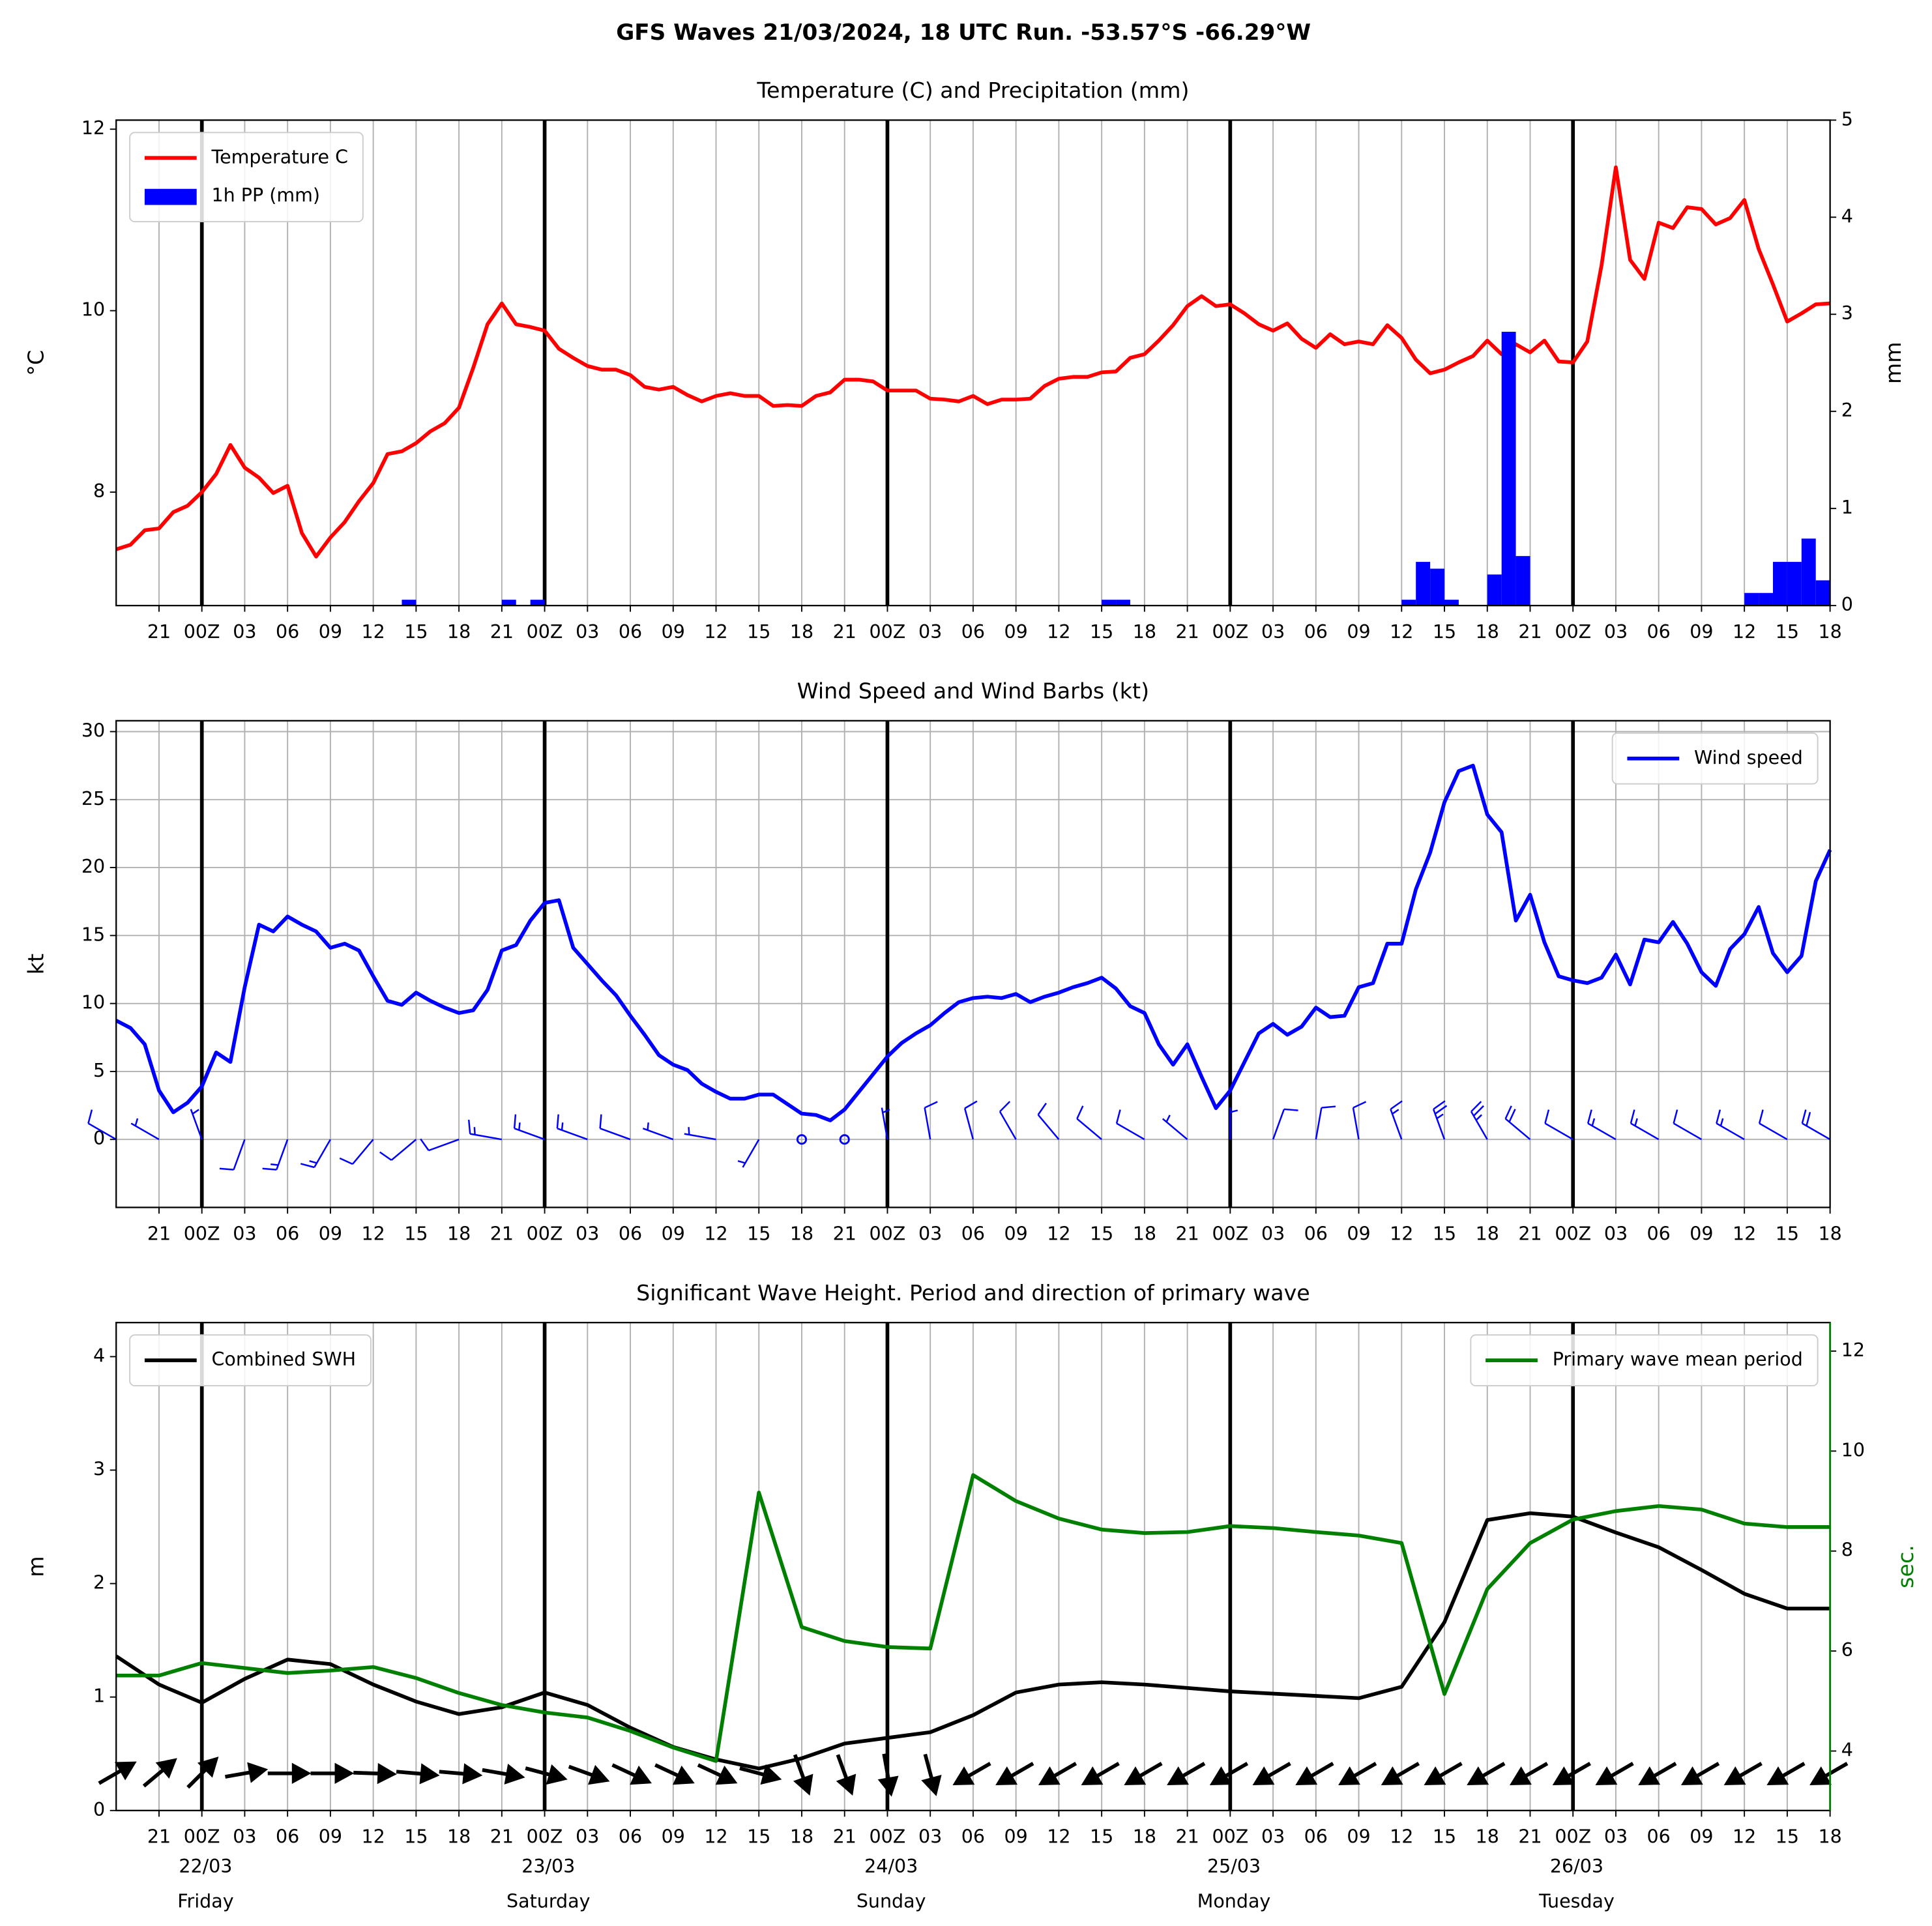  I want to click on legend: Primary wave mean period, so click(1644, 1360).